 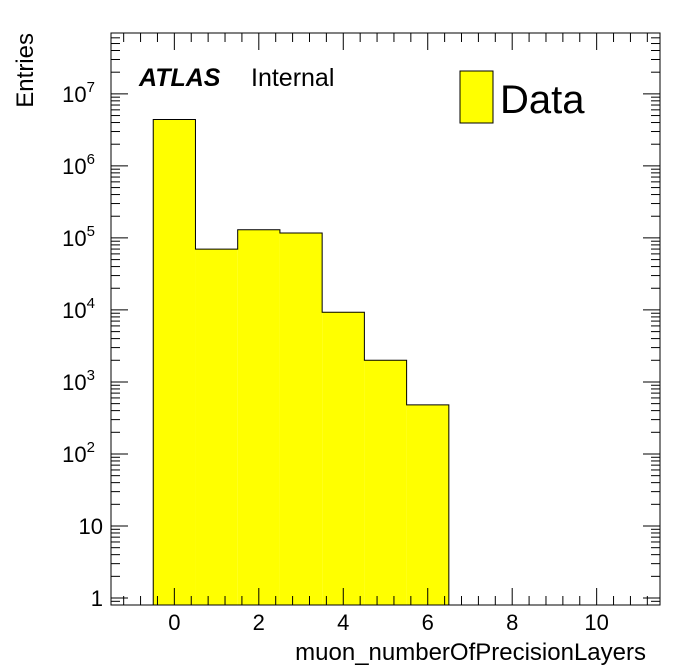 I want to click on internal-label: Internal, so click(x=292, y=78).